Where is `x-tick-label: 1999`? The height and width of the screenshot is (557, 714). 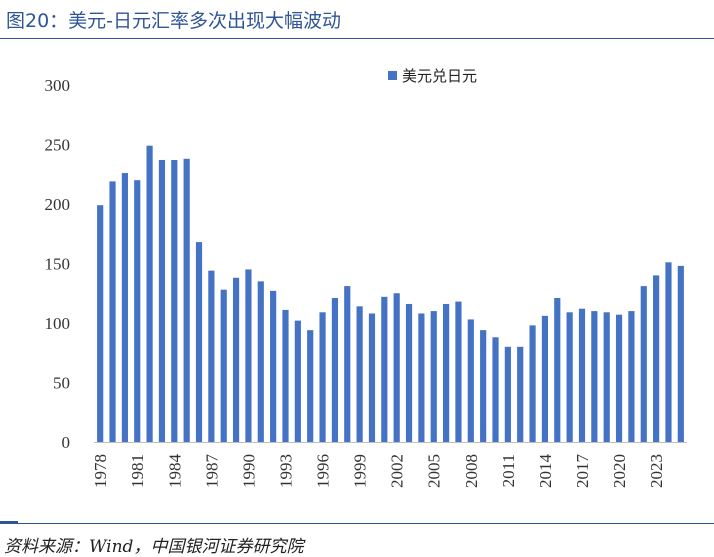
x-tick-label: 1999 is located at coordinates (360, 471).